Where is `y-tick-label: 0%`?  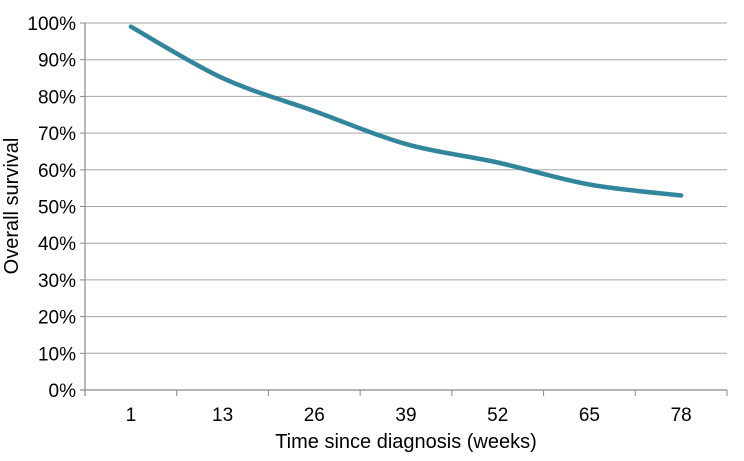 y-tick-label: 0% is located at coordinates (63, 391).